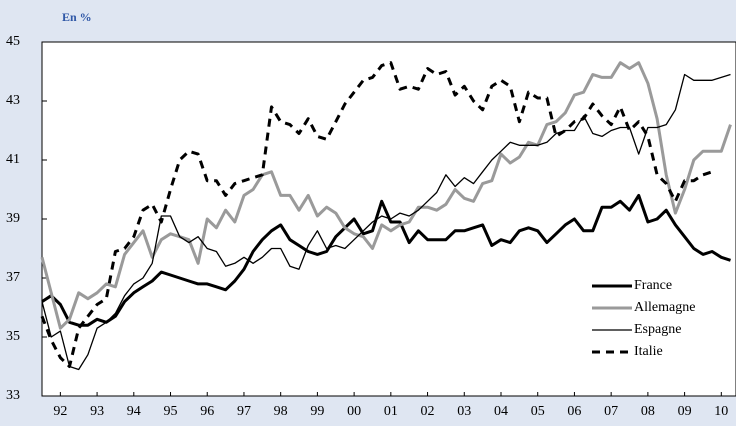 This screenshot has width=736, height=426. What do you see at coordinates (428, 411) in the screenshot?
I see `x-tick-label: 02` at bounding box center [428, 411].